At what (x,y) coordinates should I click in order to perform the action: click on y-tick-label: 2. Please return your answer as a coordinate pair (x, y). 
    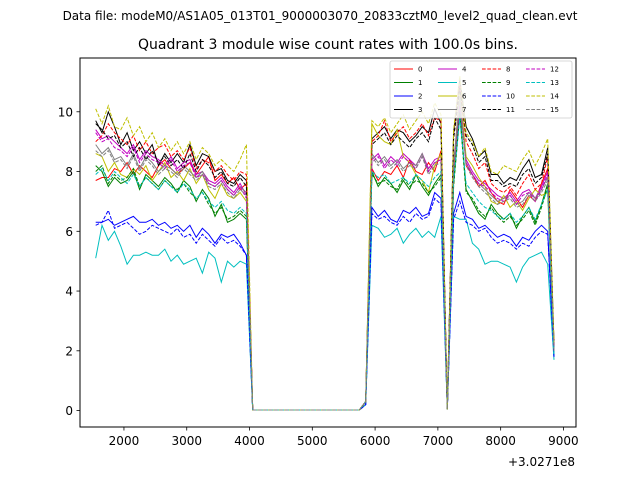
    Looking at the image, I should click on (69, 351).